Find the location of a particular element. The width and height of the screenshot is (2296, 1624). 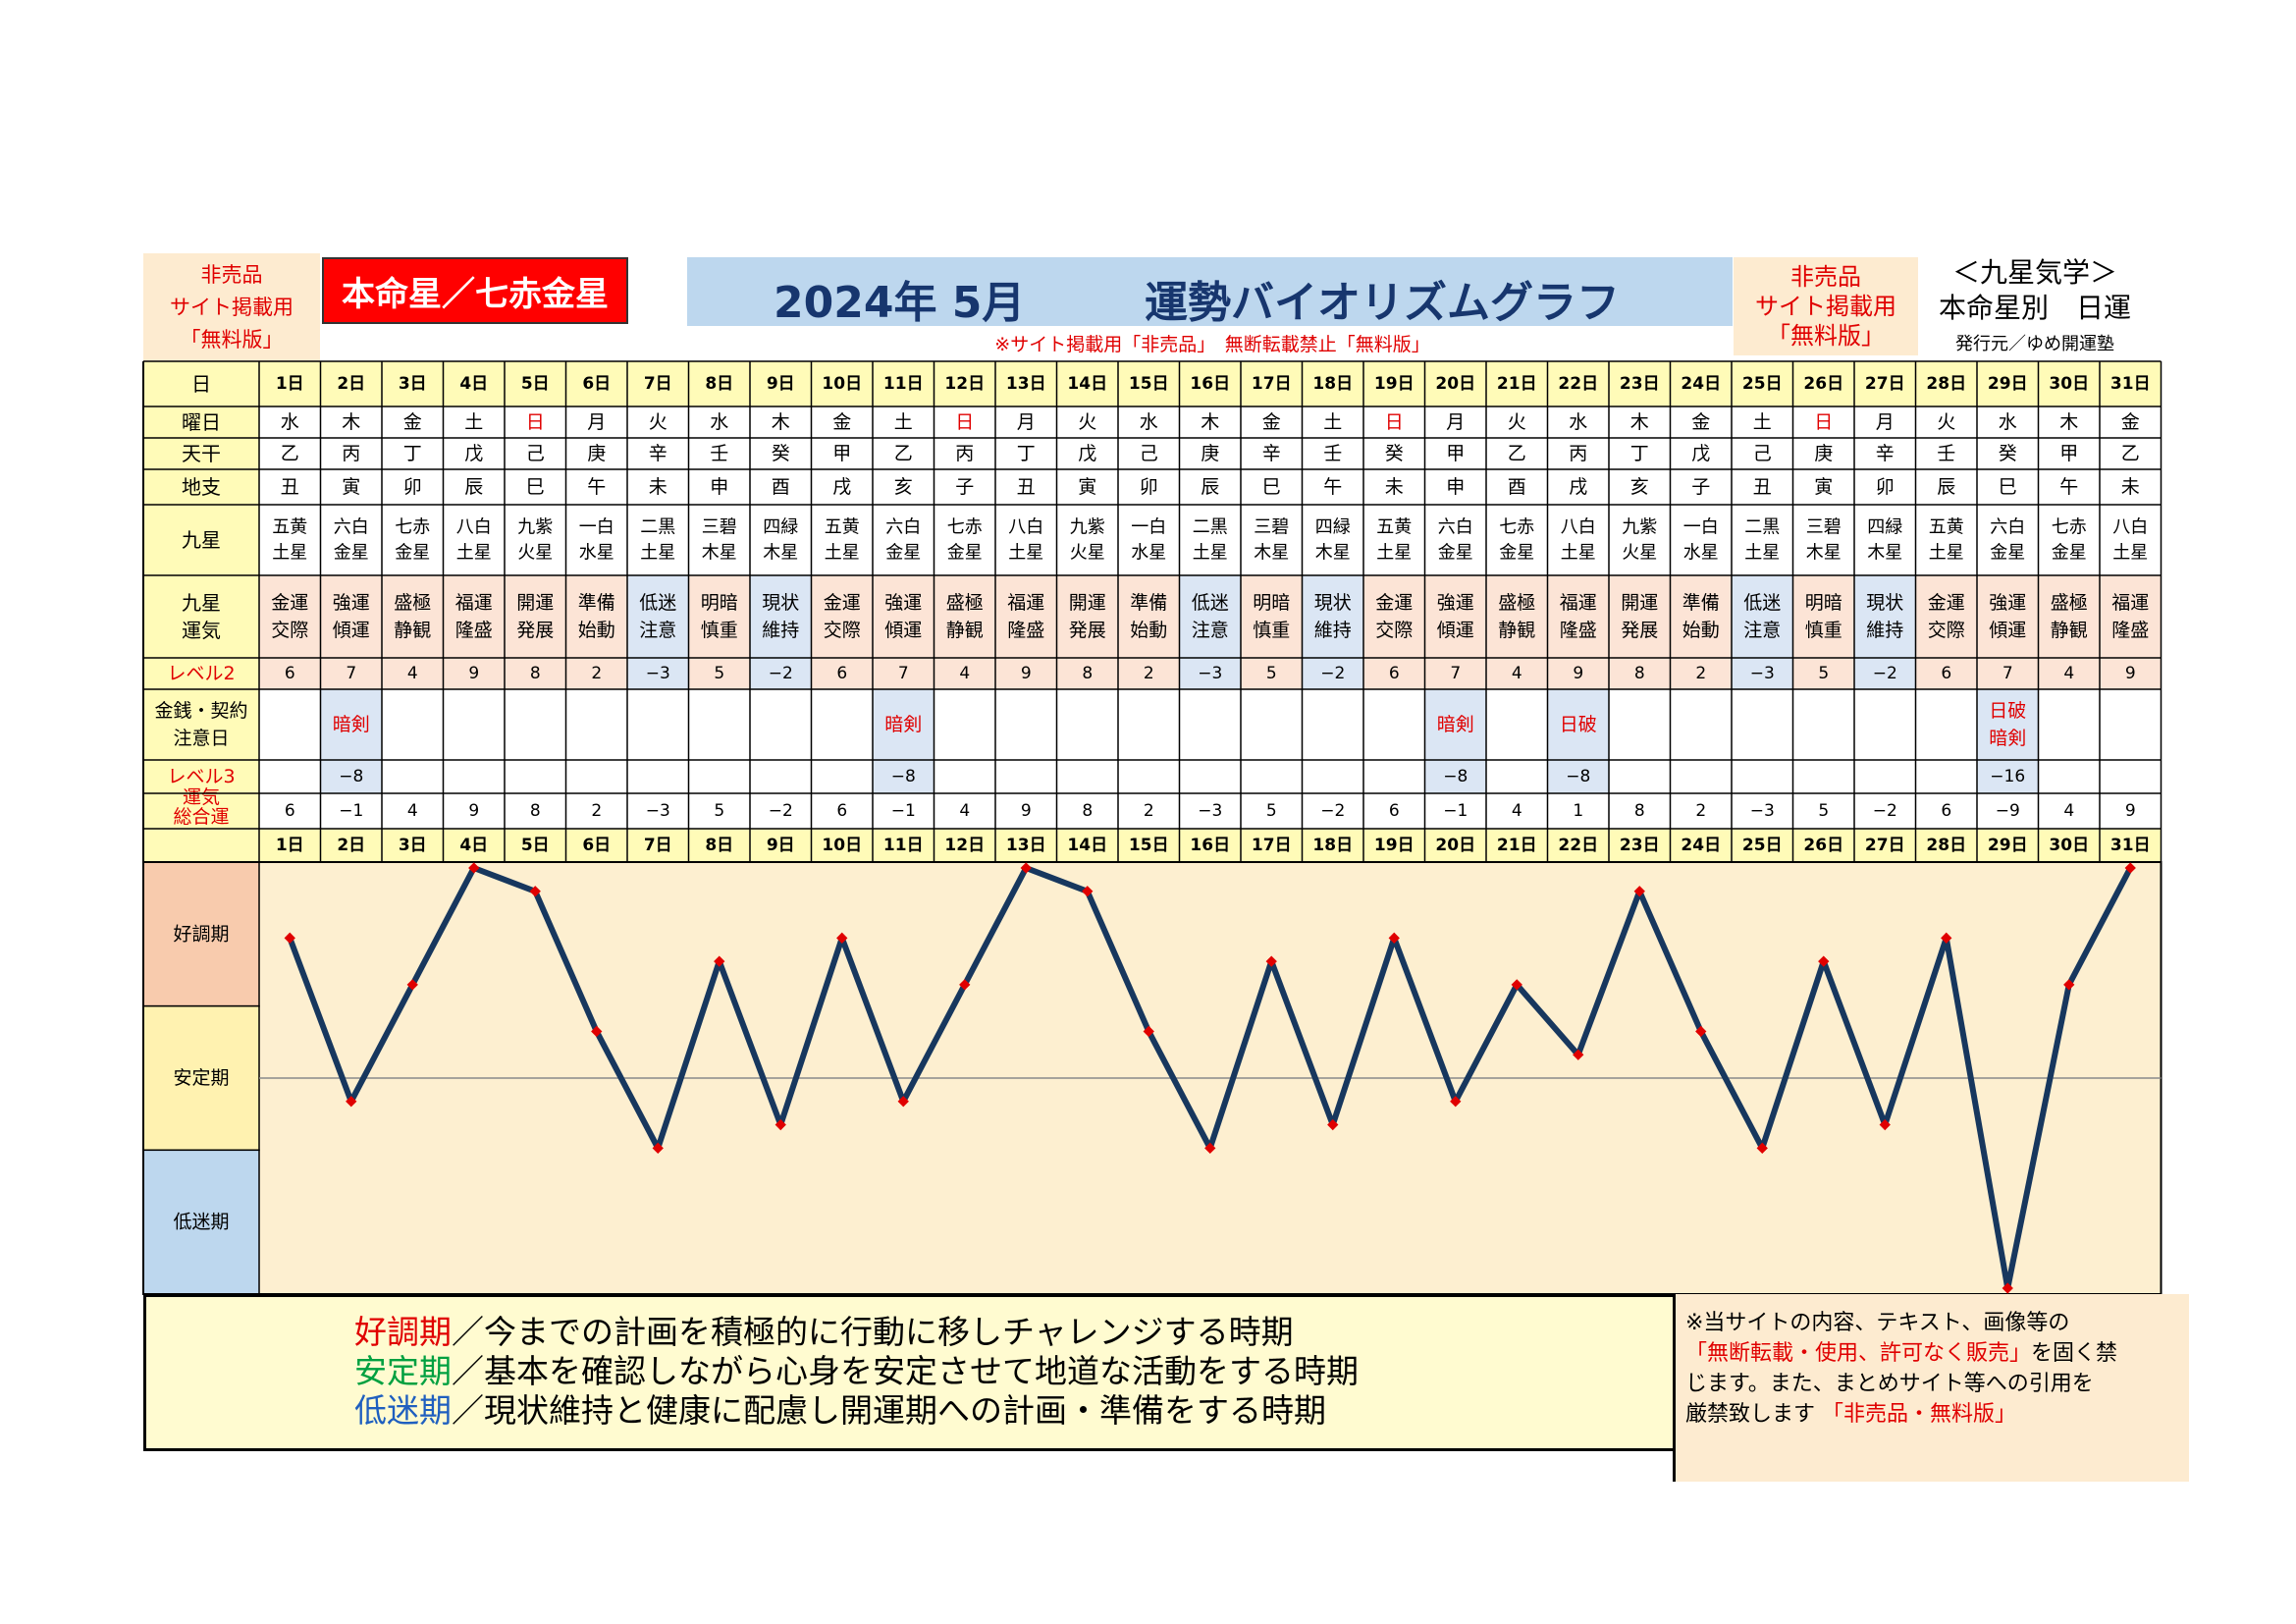

level2-value: −3 is located at coordinates (1762, 673).